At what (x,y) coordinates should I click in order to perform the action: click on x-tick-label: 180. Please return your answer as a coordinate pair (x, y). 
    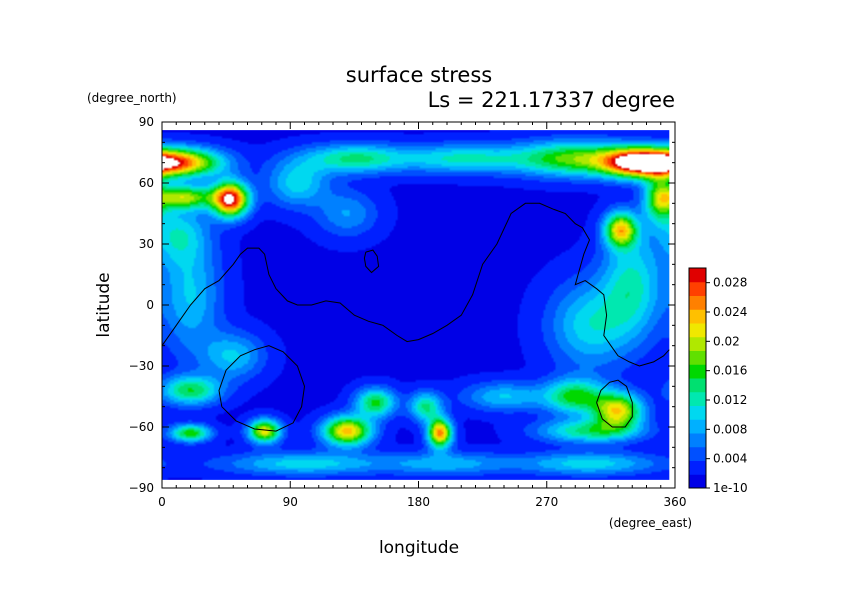
    Looking at the image, I should click on (418, 502).